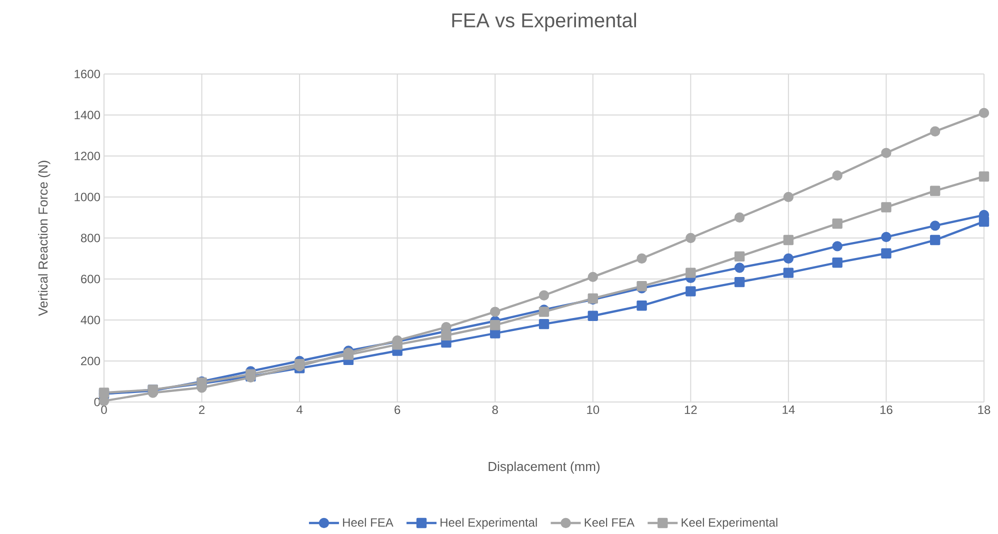 Image resolution: width=998 pixels, height=534 pixels. I want to click on x-tick-label: 8, so click(495, 410).